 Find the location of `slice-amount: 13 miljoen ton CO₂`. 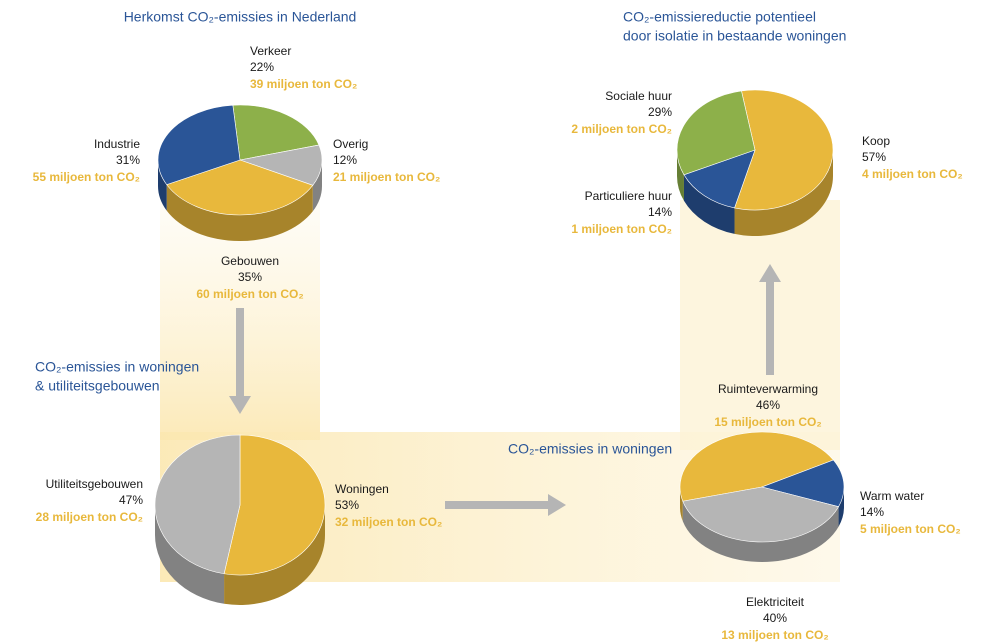

slice-amount: 13 miljoen ton CO₂ is located at coordinates (774, 635).